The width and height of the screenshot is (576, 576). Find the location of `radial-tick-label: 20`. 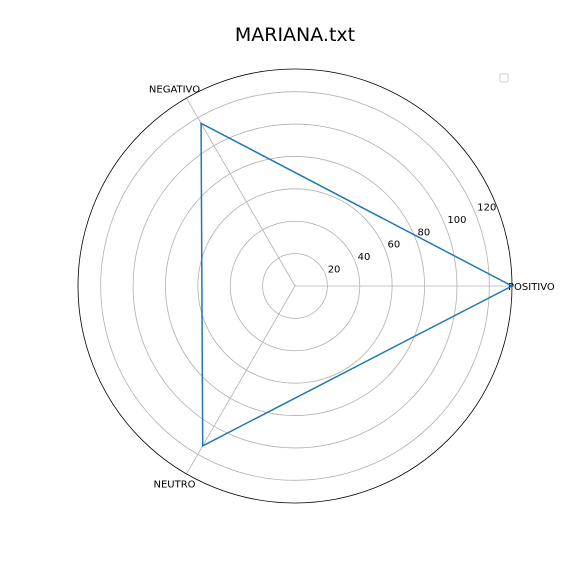

radial-tick-label: 20 is located at coordinates (334, 269).